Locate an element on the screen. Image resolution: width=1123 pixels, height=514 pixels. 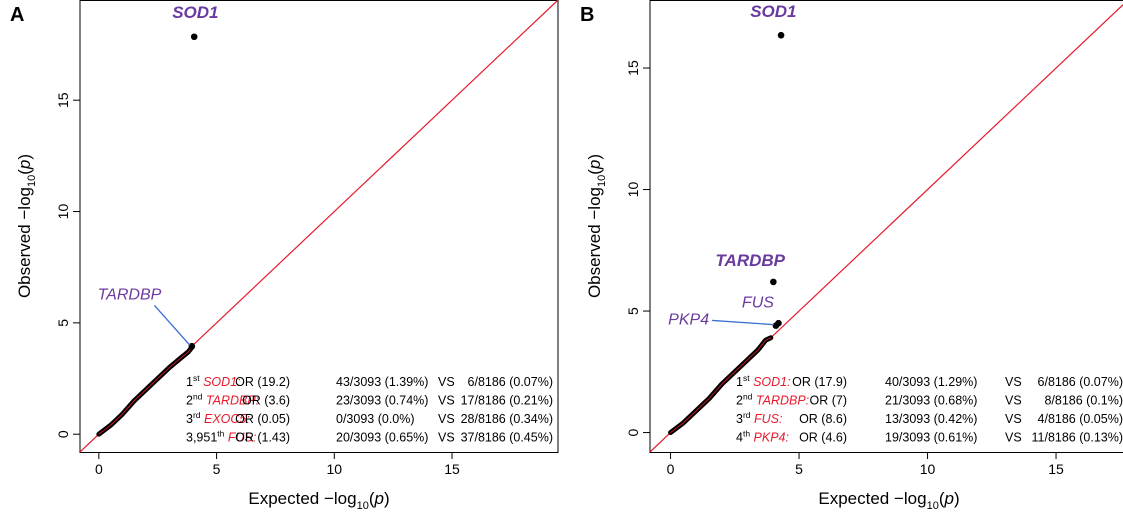
stats-row-4-rank: 4th PKP4: is located at coordinates (762, 437).